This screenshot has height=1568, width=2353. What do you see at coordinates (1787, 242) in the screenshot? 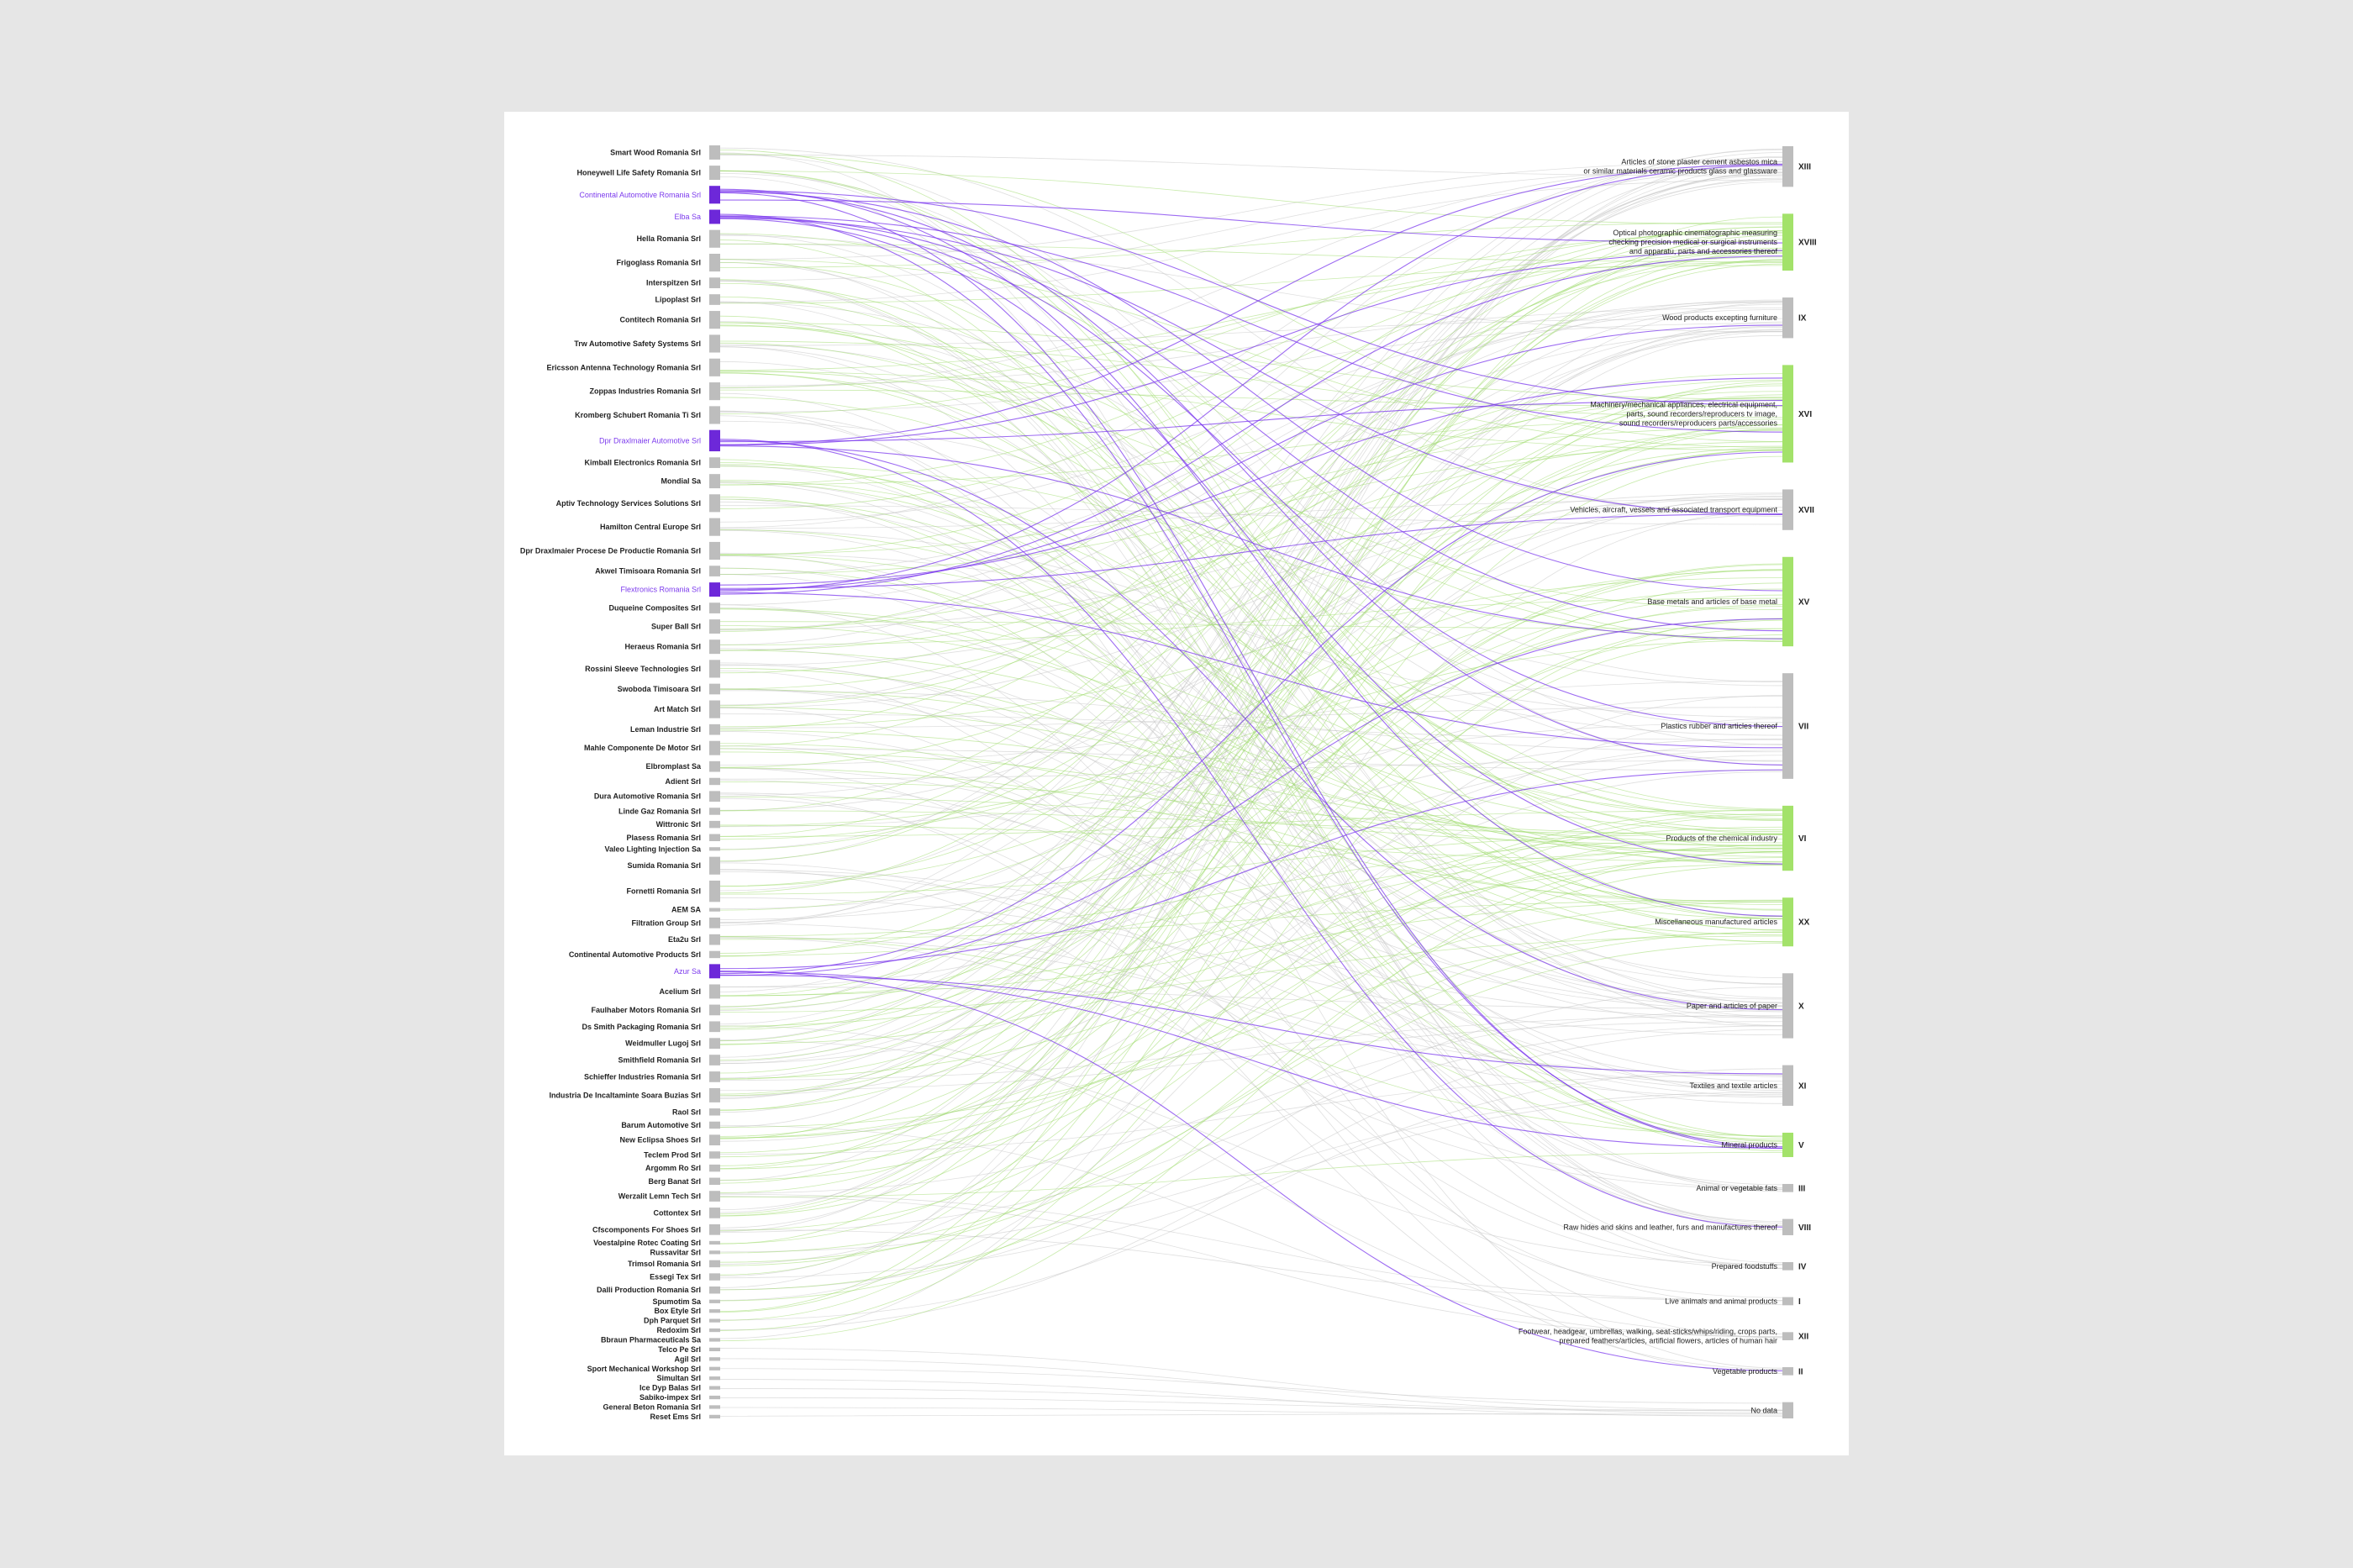
I see `section-node-xviii` at bounding box center [1787, 242].